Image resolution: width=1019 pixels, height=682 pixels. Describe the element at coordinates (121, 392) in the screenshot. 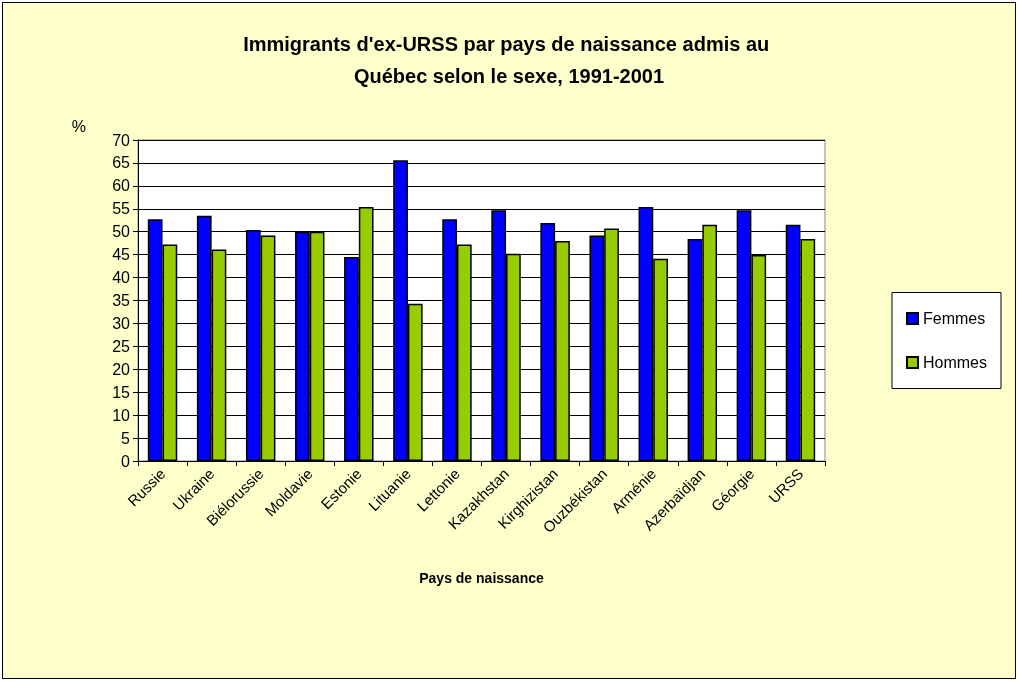

I see `y-tick-label: 15` at that location.